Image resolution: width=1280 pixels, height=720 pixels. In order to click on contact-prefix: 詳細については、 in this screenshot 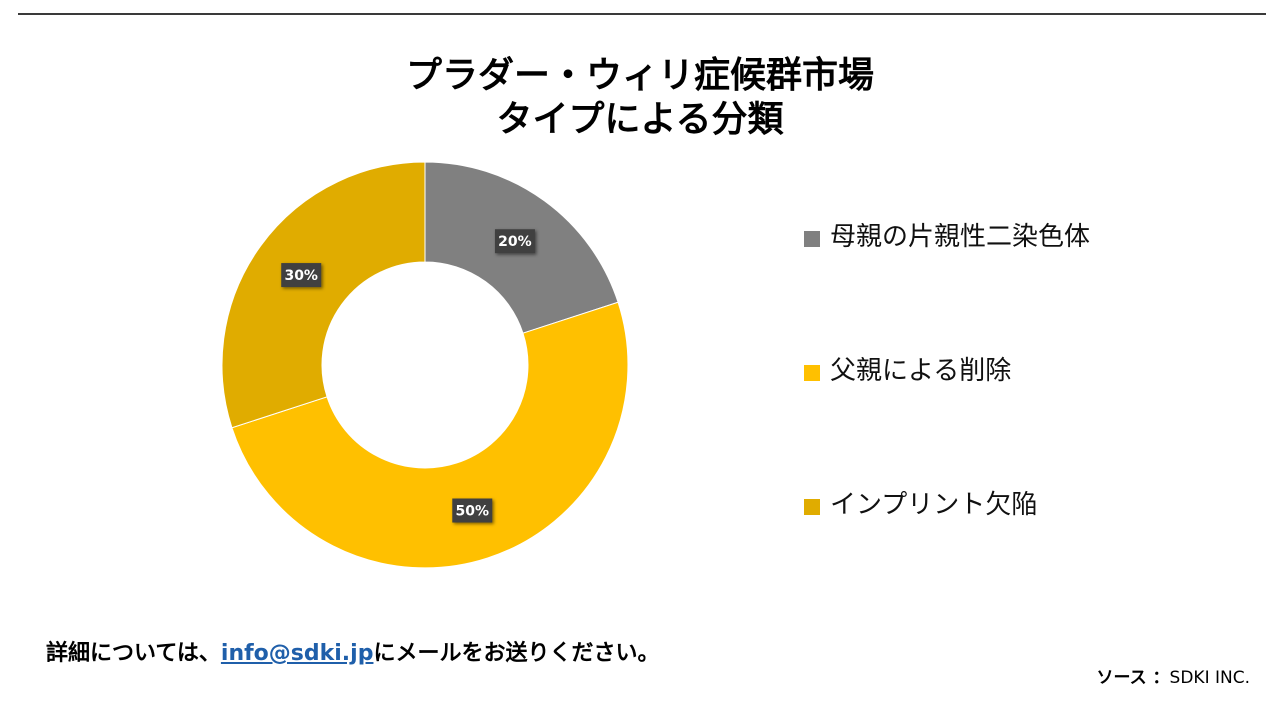, I will do `click(133, 653)`.